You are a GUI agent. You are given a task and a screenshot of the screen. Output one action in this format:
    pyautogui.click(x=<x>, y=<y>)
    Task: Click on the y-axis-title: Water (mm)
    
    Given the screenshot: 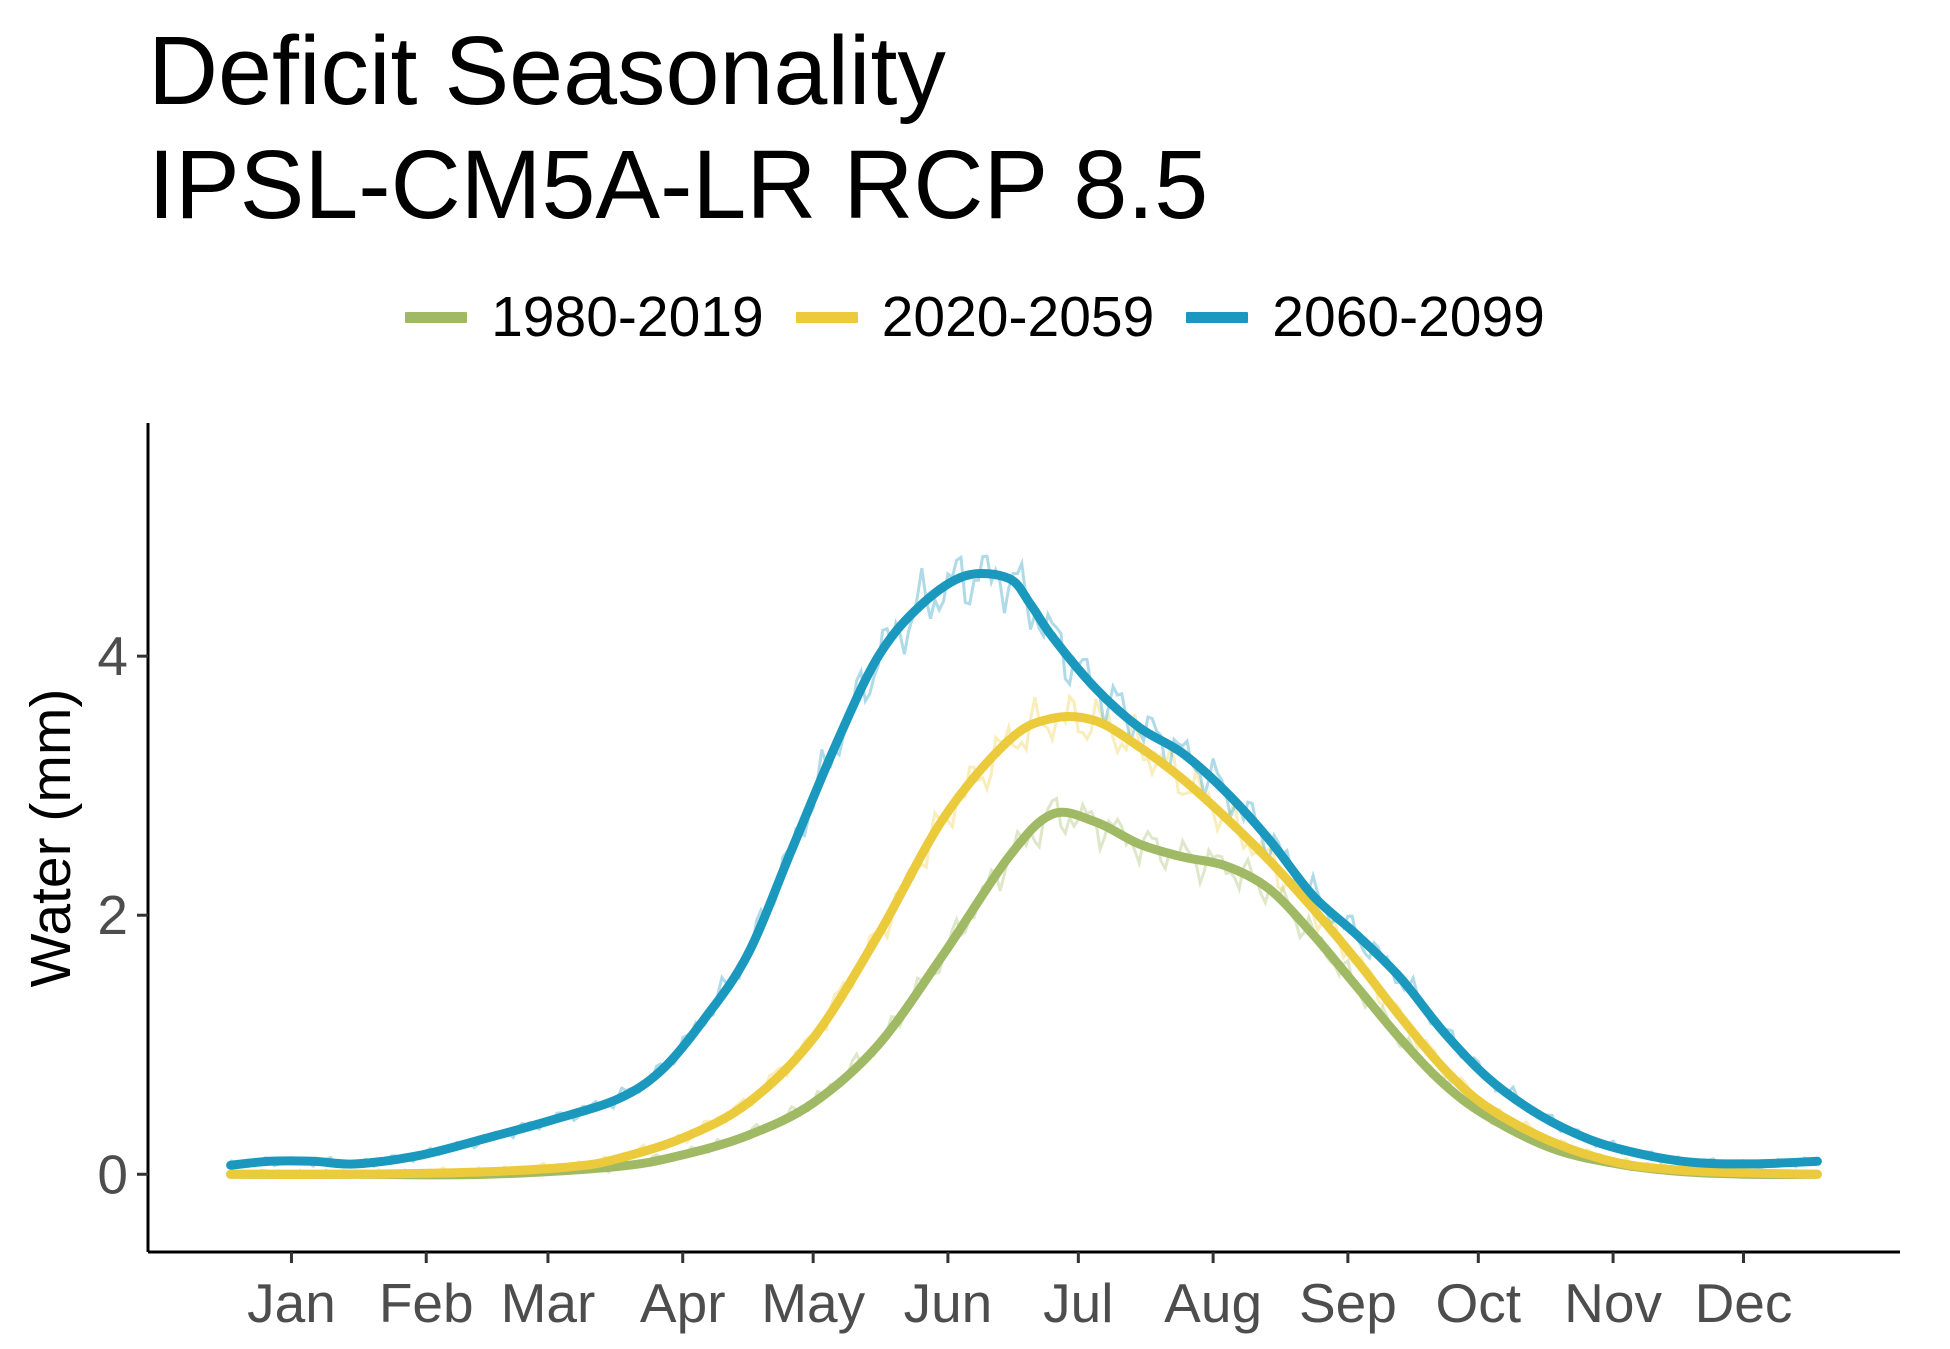 What is the action you would take?
    pyautogui.click(x=51, y=838)
    